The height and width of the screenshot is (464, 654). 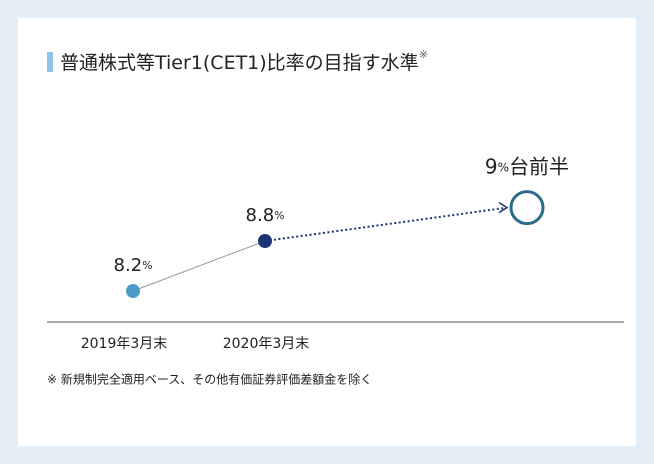 I want to click on target-line, so click(x=386, y=224).